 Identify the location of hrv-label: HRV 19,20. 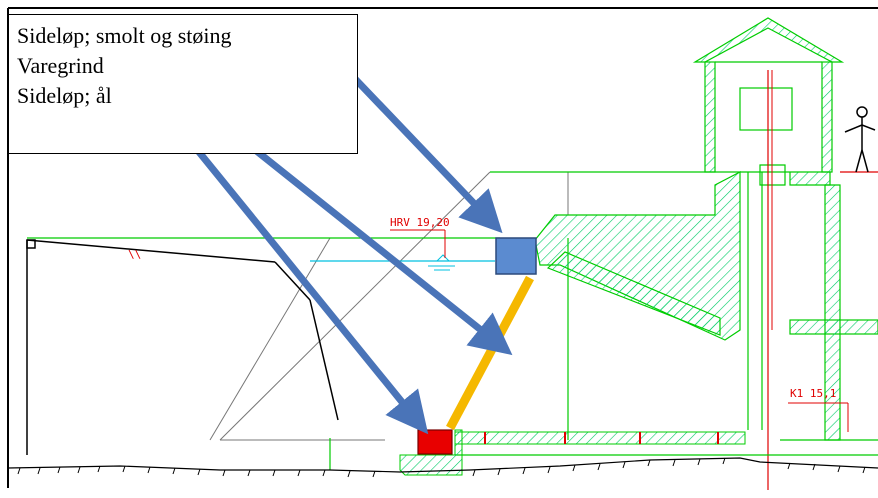
(420, 222).